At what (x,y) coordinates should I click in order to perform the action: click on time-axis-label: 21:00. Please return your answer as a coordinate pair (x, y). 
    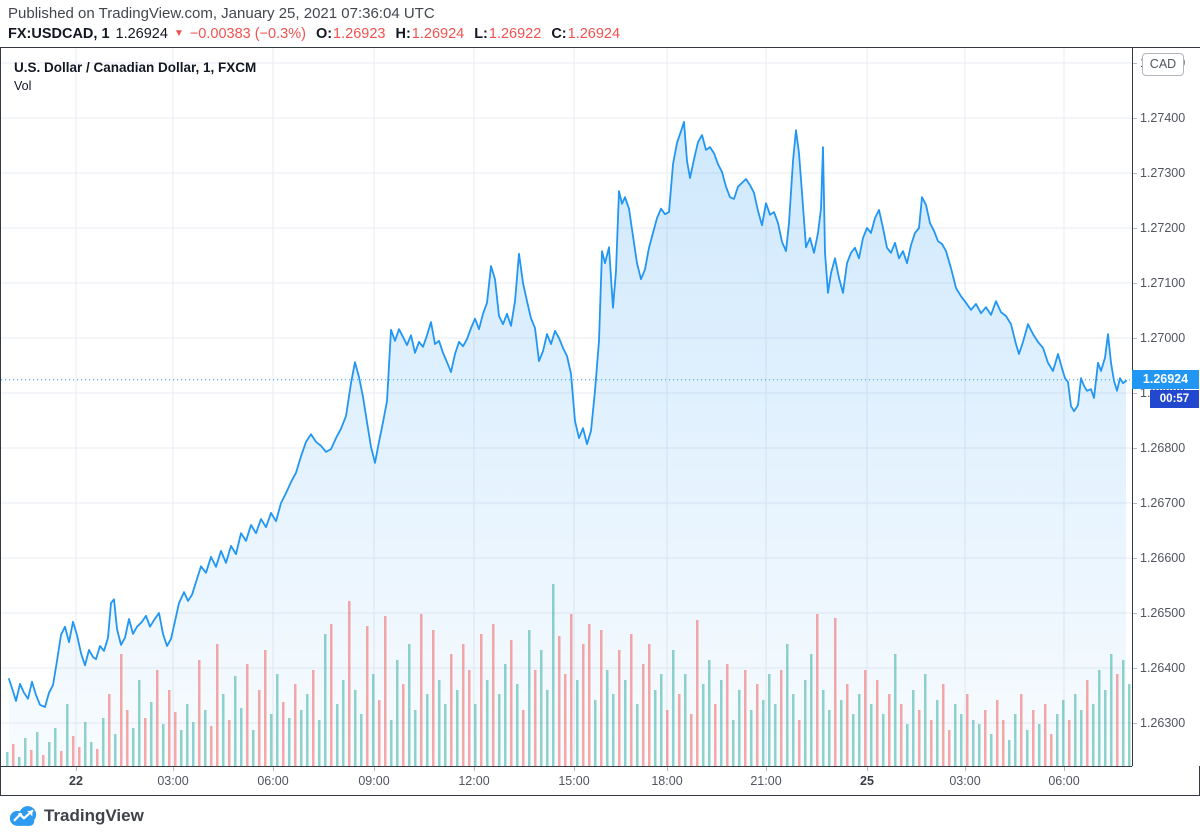
    Looking at the image, I should click on (766, 781).